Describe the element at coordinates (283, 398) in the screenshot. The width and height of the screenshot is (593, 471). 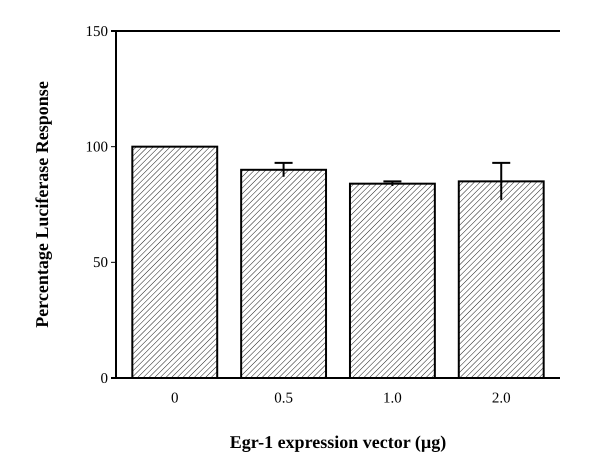
I see `x-tick-label: 0.5` at that location.